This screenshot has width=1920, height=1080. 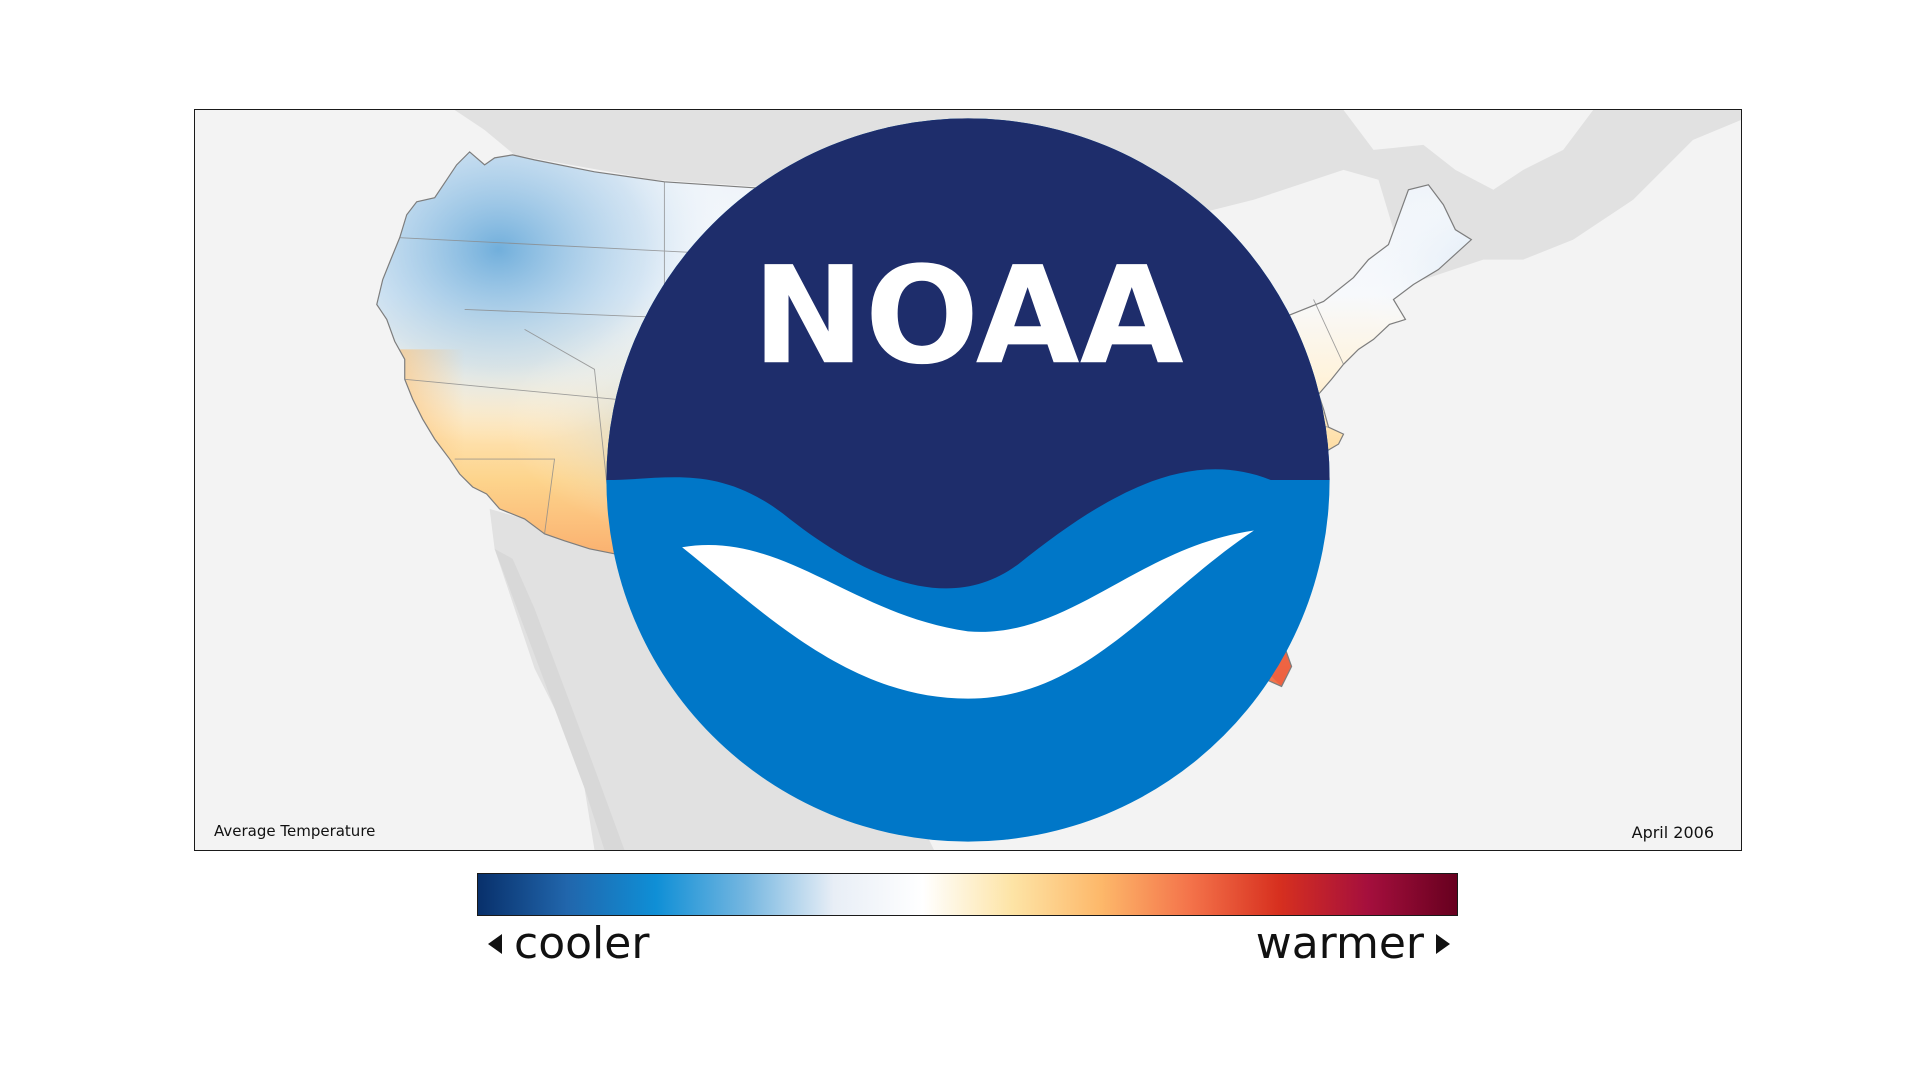 I want to click on legend-low: cooler, so click(x=568, y=943).